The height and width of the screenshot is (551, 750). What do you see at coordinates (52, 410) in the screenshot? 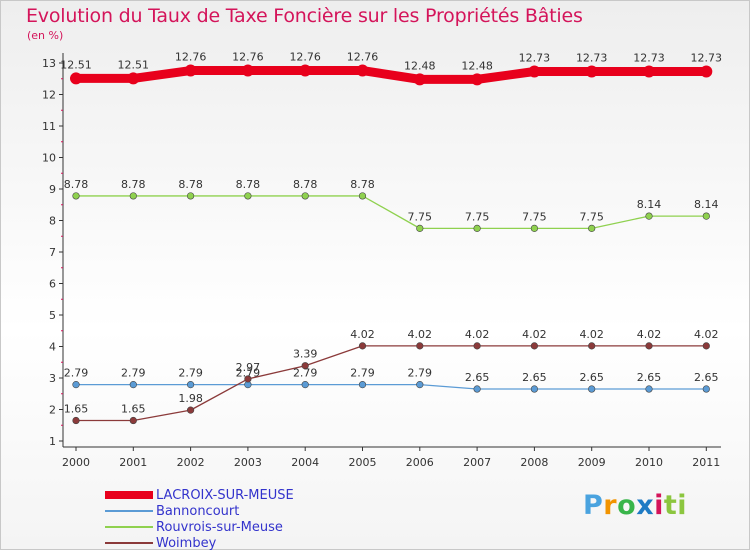
I see `y-tick-label: 2` at bounding box center [52, 410].